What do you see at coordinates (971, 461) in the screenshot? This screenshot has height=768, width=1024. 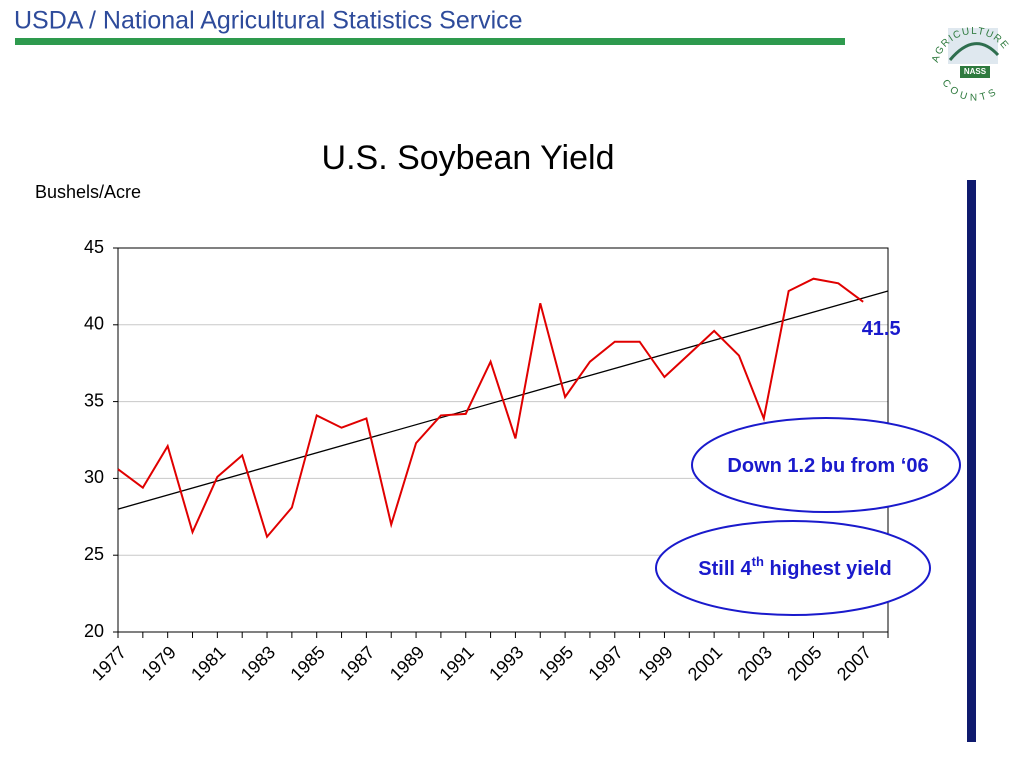 I see `side-bar` at bounding box center [971, 461].